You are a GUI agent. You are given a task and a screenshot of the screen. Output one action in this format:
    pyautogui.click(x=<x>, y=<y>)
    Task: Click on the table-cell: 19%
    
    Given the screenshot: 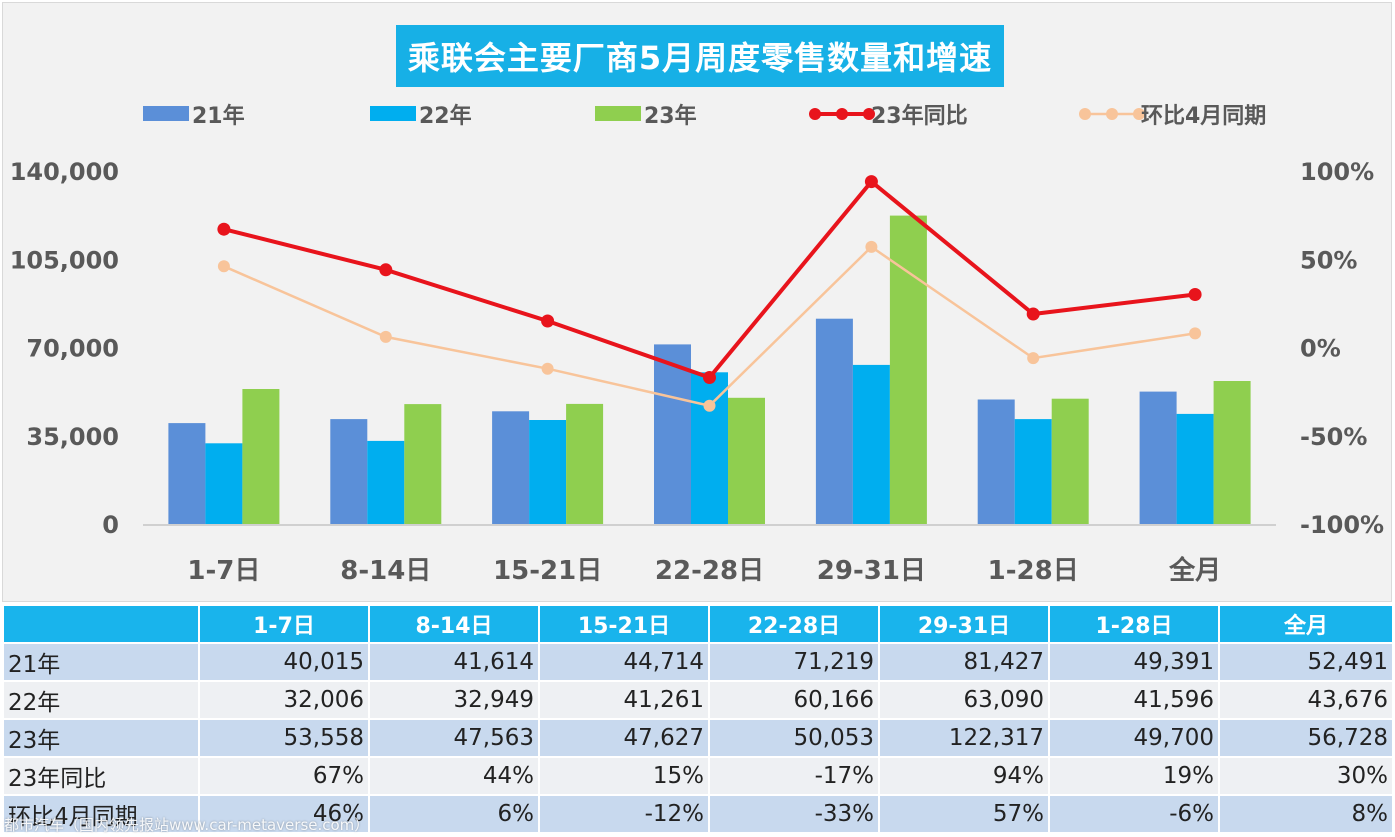 What is the action you would take?
    pyautogui.click(x=1134, y=776)
    